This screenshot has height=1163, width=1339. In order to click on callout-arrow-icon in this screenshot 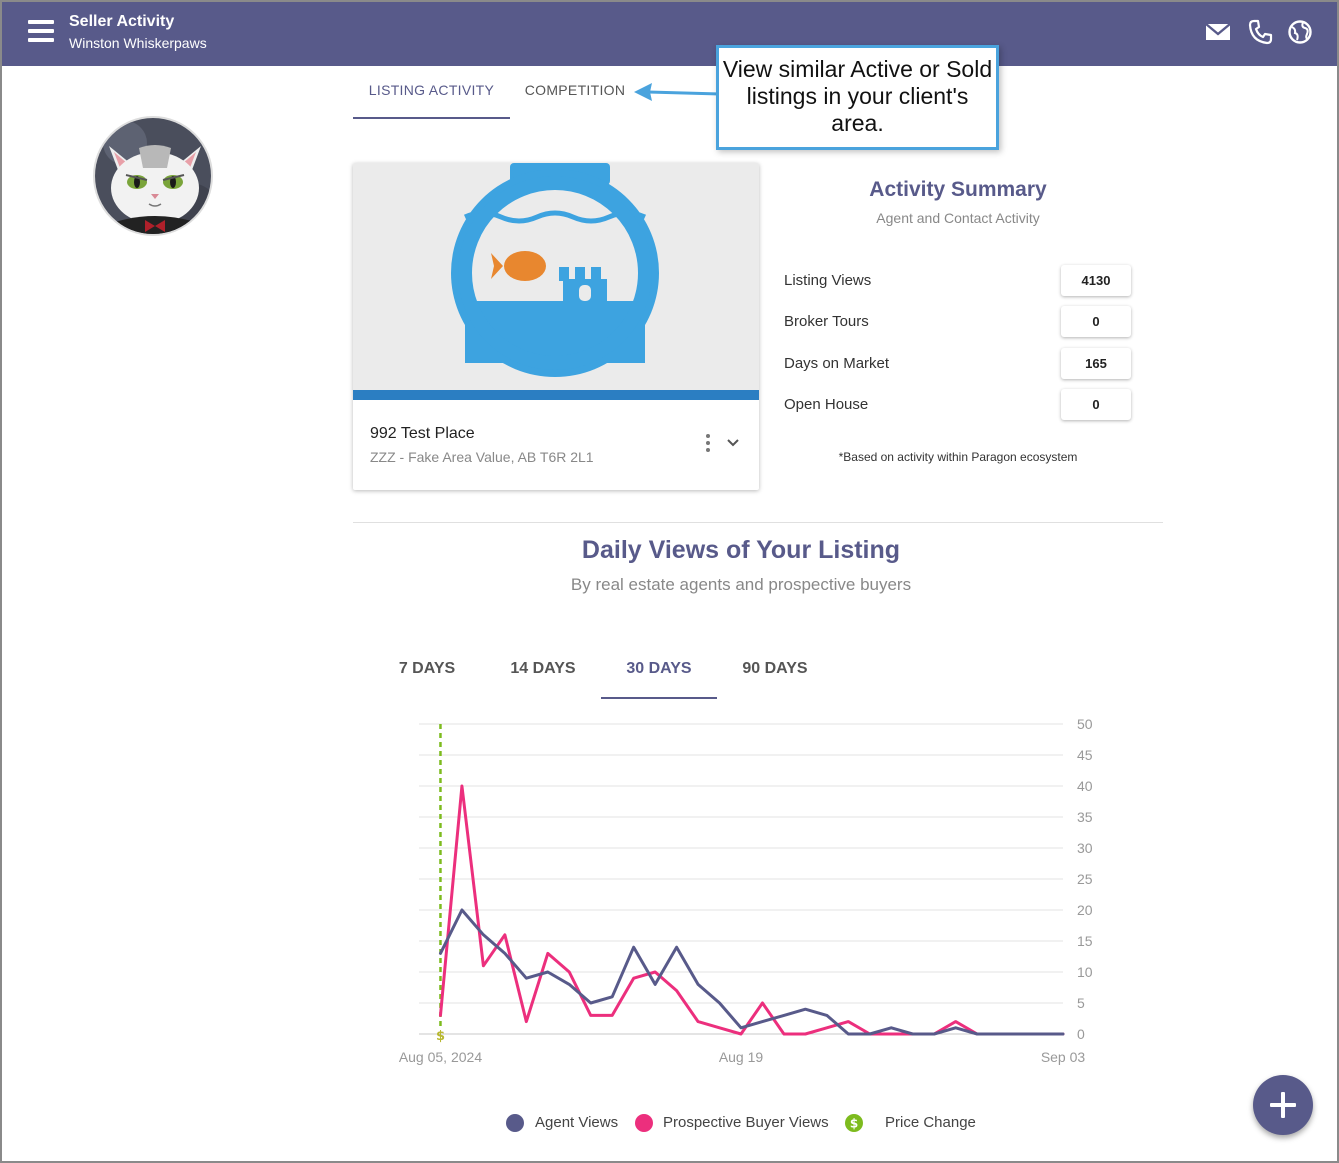, I will do `click(677, 92)`.